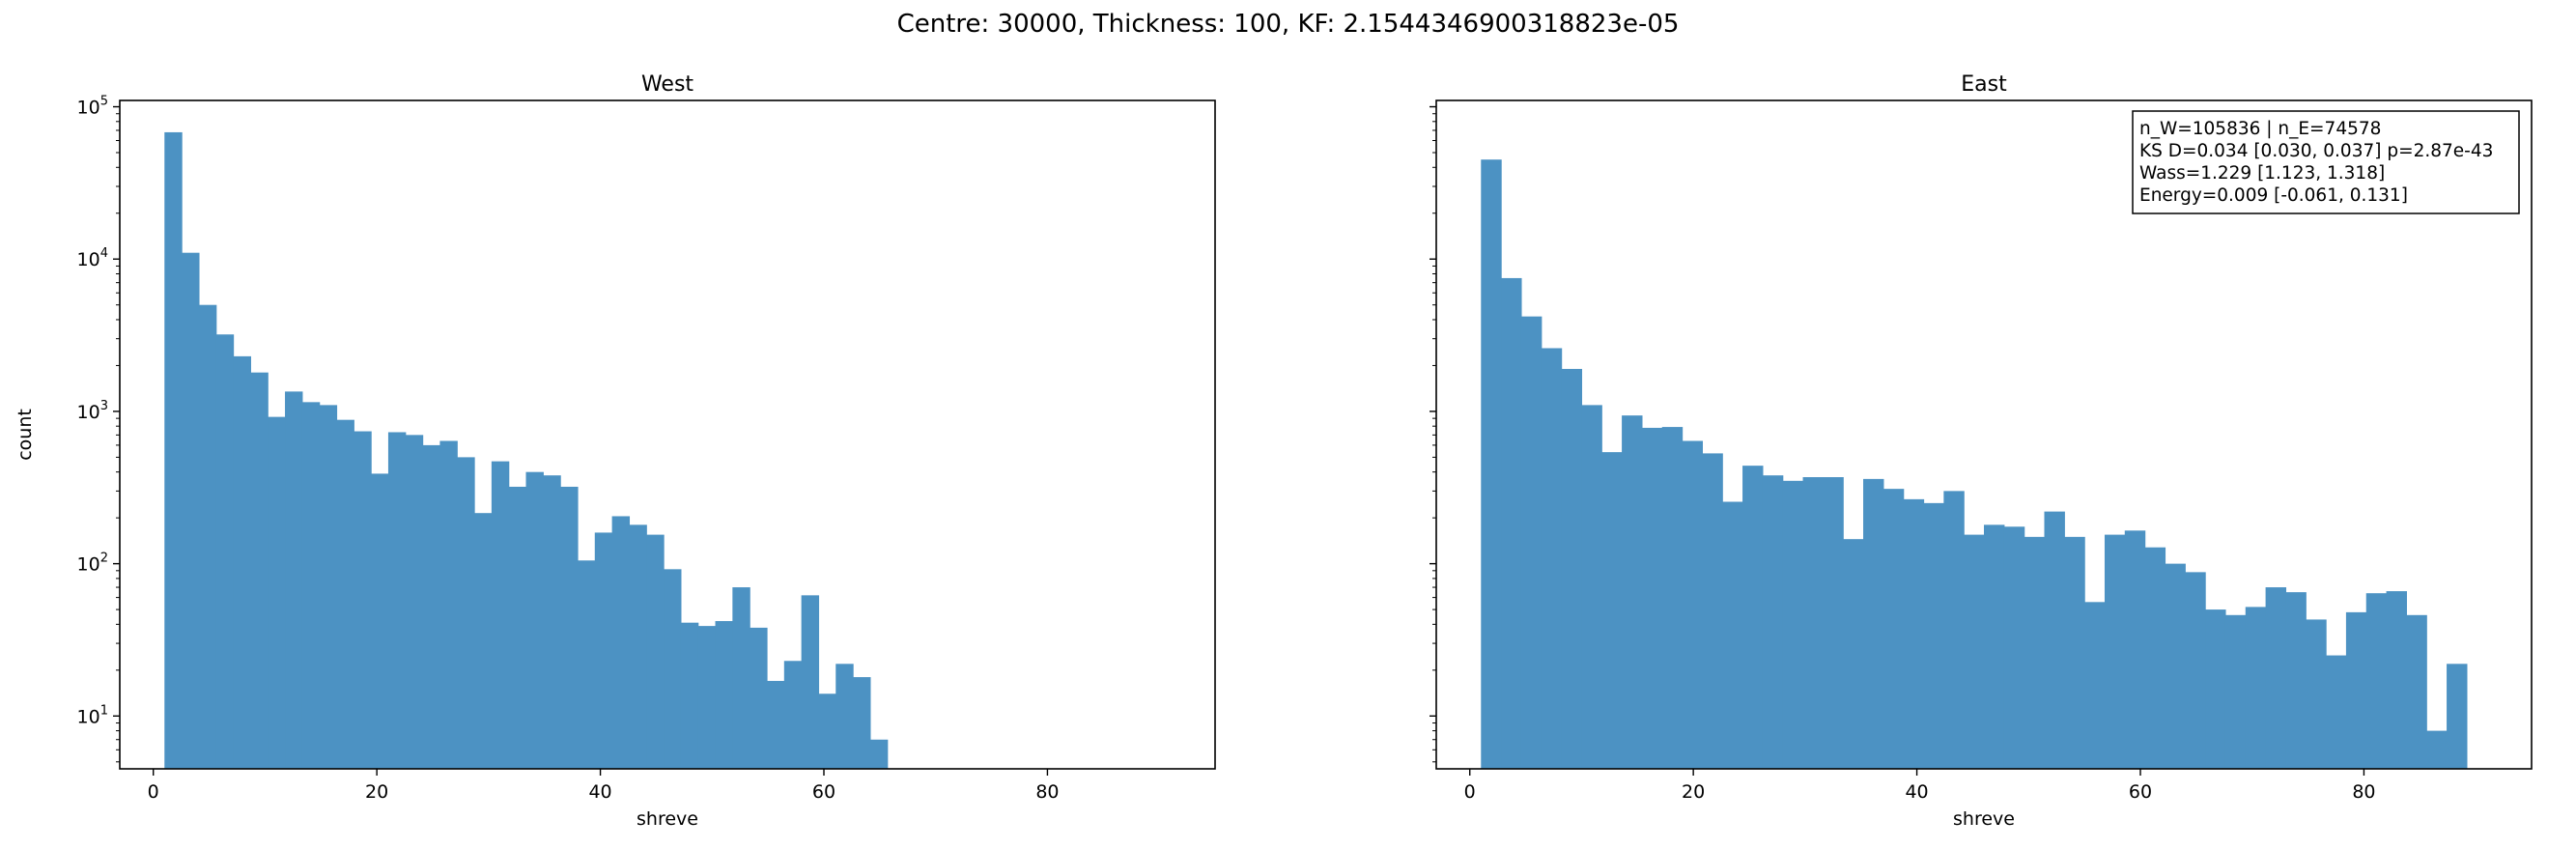  Describe the element at coordinates (1470, 792) in the screenshot. I see `x-tick-label: 0` at that location.